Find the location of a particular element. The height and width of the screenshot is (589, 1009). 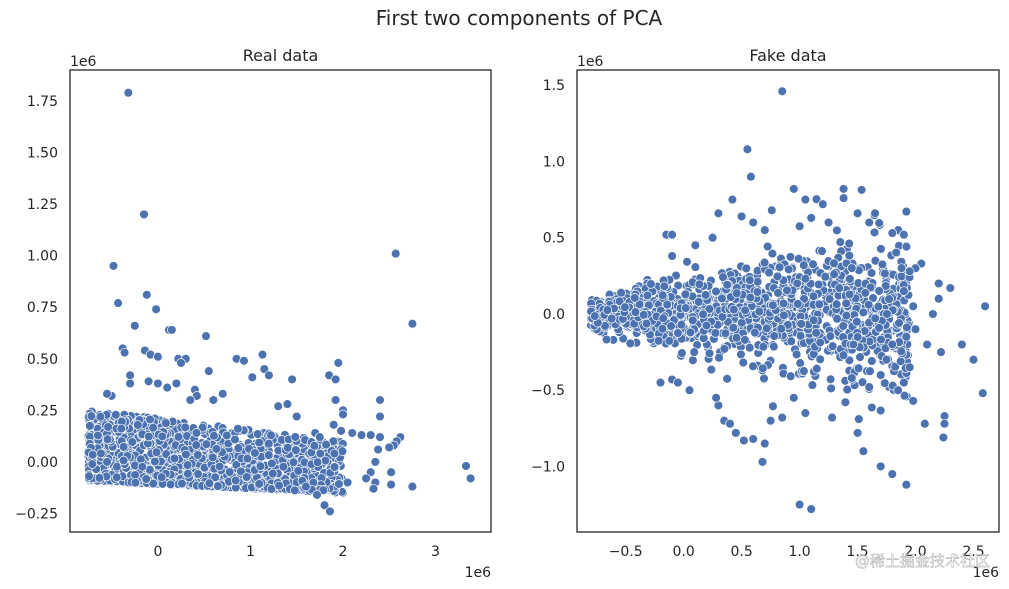

y-tick-label: 1.0 is located at coordinates (554, 162).